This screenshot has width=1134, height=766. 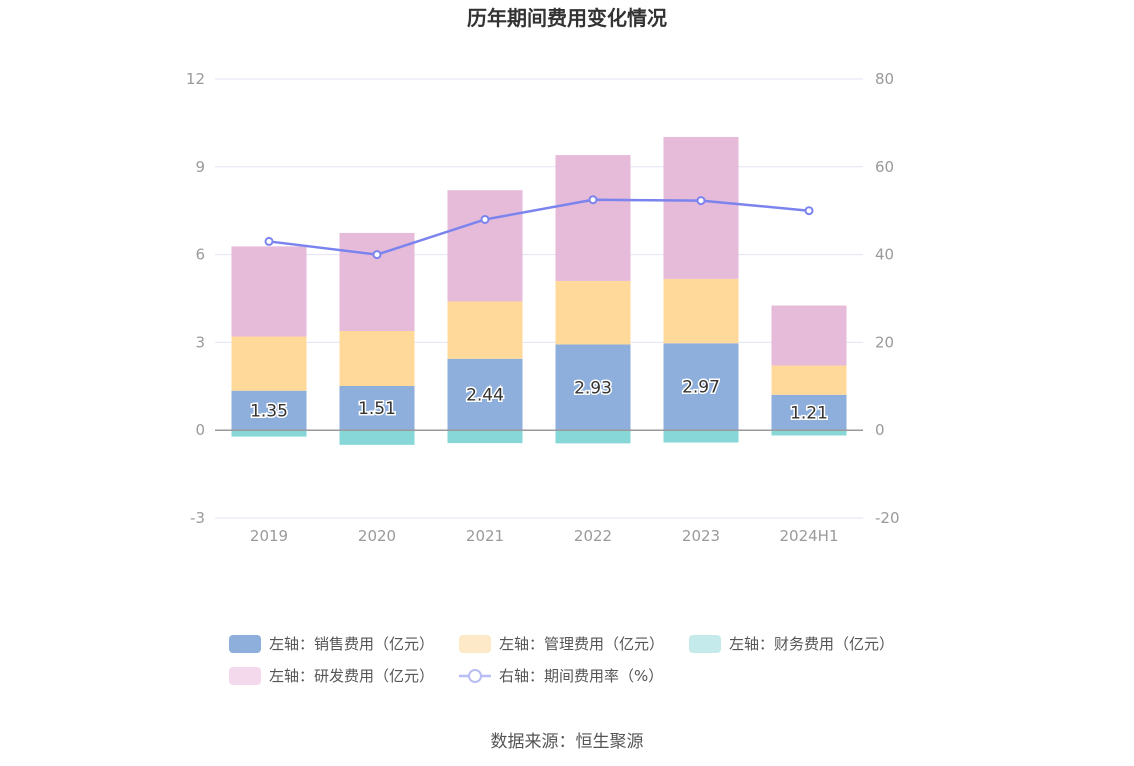 What do you see at coordinates (200, 430) in the screenshot?
I see `left-tick-label: 0` at bounding box center [200, 430].